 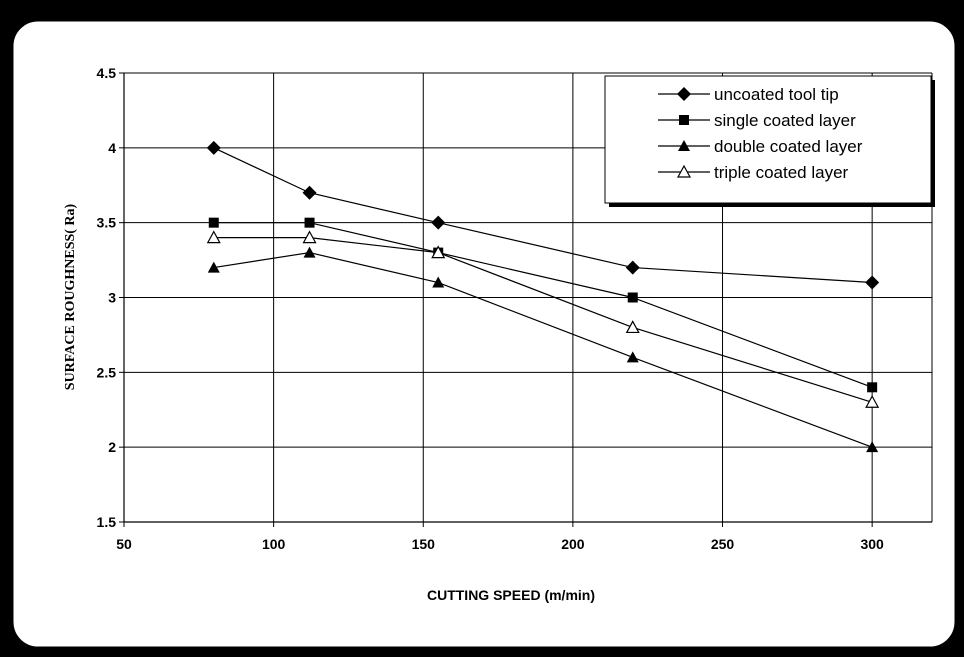 What do you see at coordinates (107, 522) in the screenshot?
I see `y-tick-label: 1.5` at bounding box center [107, 522].